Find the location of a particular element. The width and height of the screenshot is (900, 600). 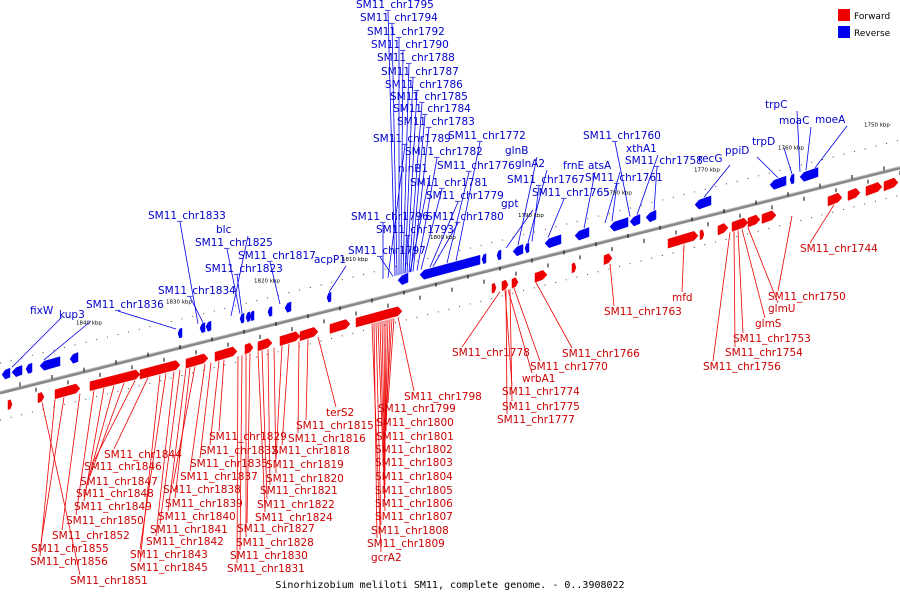

reverse-gene-label: SM11_chr1825 is located at coordinates (234, 243).